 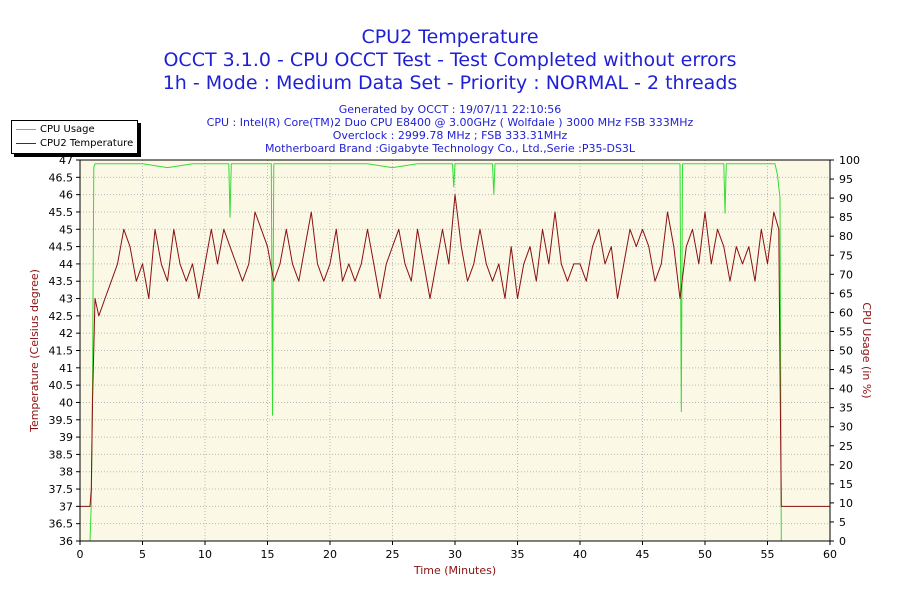 I want to click on y-tick-label-right: 20, so click(x=846, y=465).